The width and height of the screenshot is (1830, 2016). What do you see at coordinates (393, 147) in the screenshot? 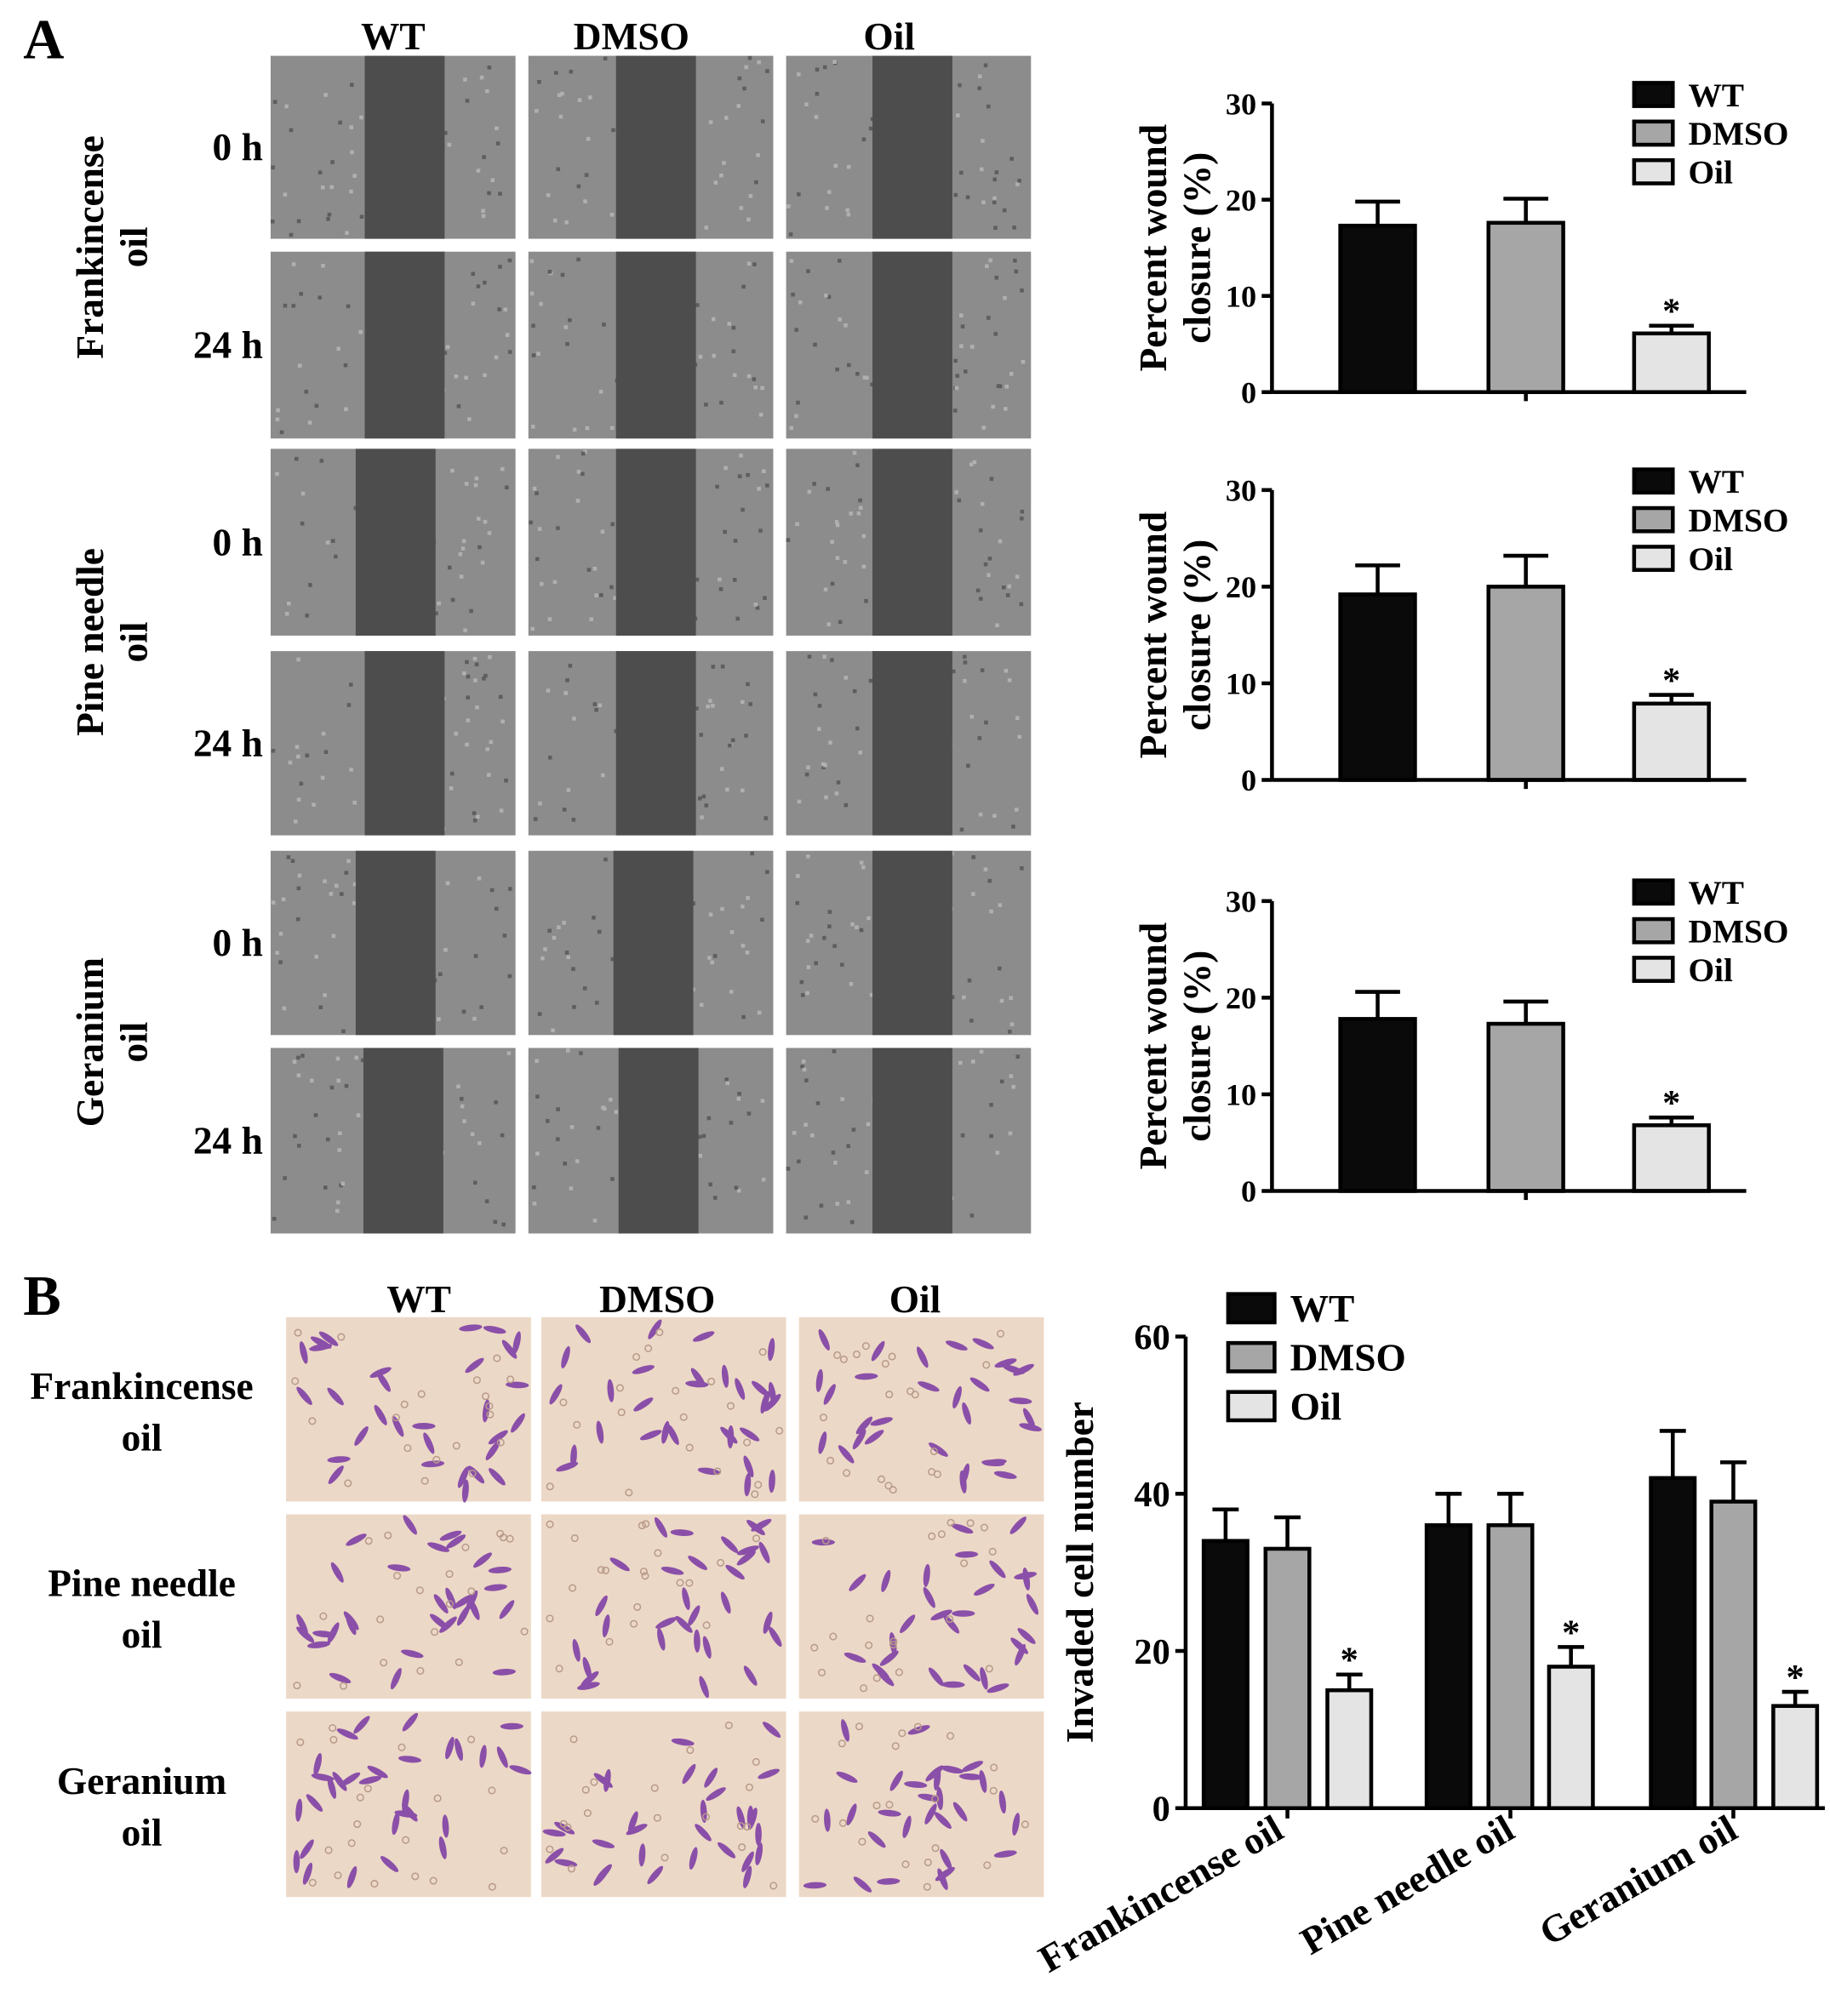
I see `wound-image` at bounding box center [393, 147].